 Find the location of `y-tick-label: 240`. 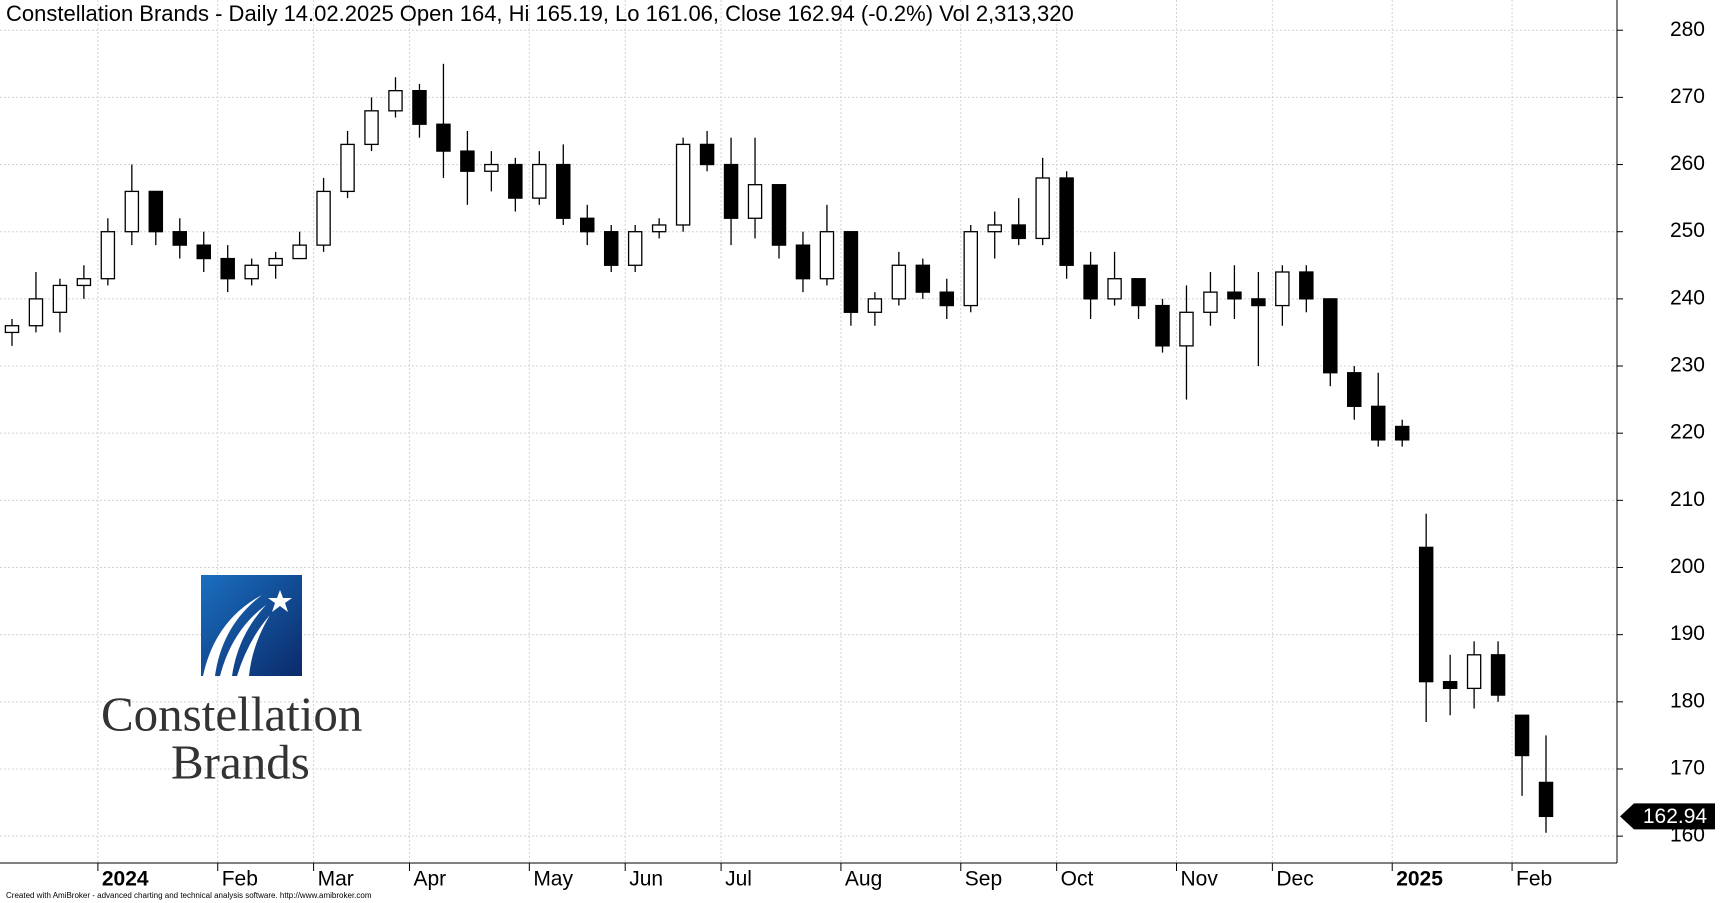

y-tick-label: 240 is located at coordinates (1687, 297).